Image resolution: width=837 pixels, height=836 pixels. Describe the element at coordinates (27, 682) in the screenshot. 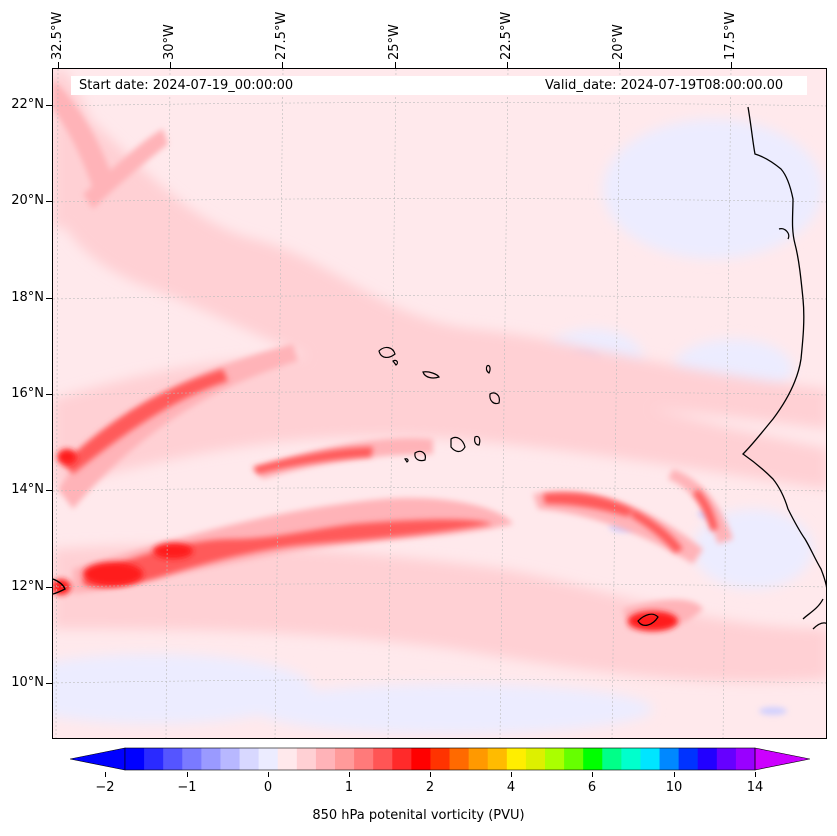

I see `latitude-label: 10°N` at that location.